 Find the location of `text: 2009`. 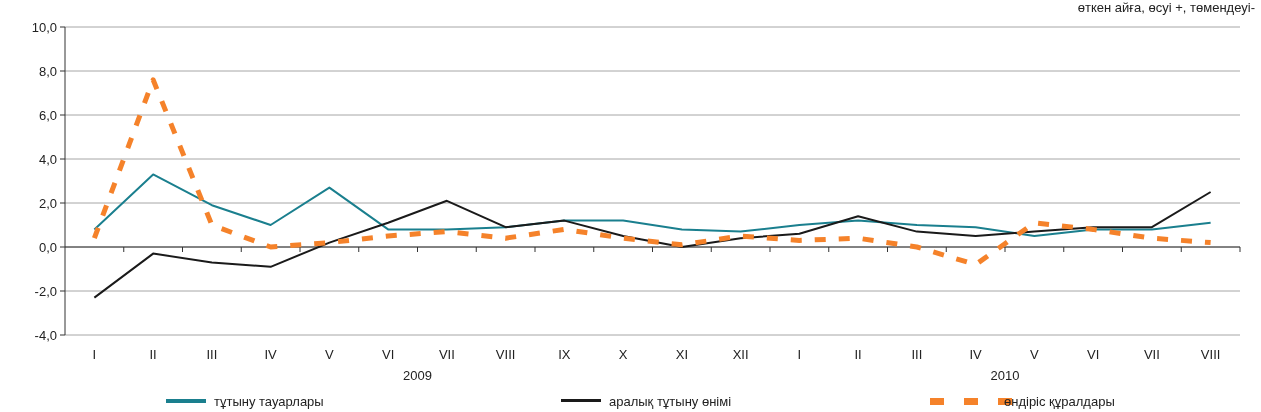

text: 2009 is located at coordinates (417, 375).